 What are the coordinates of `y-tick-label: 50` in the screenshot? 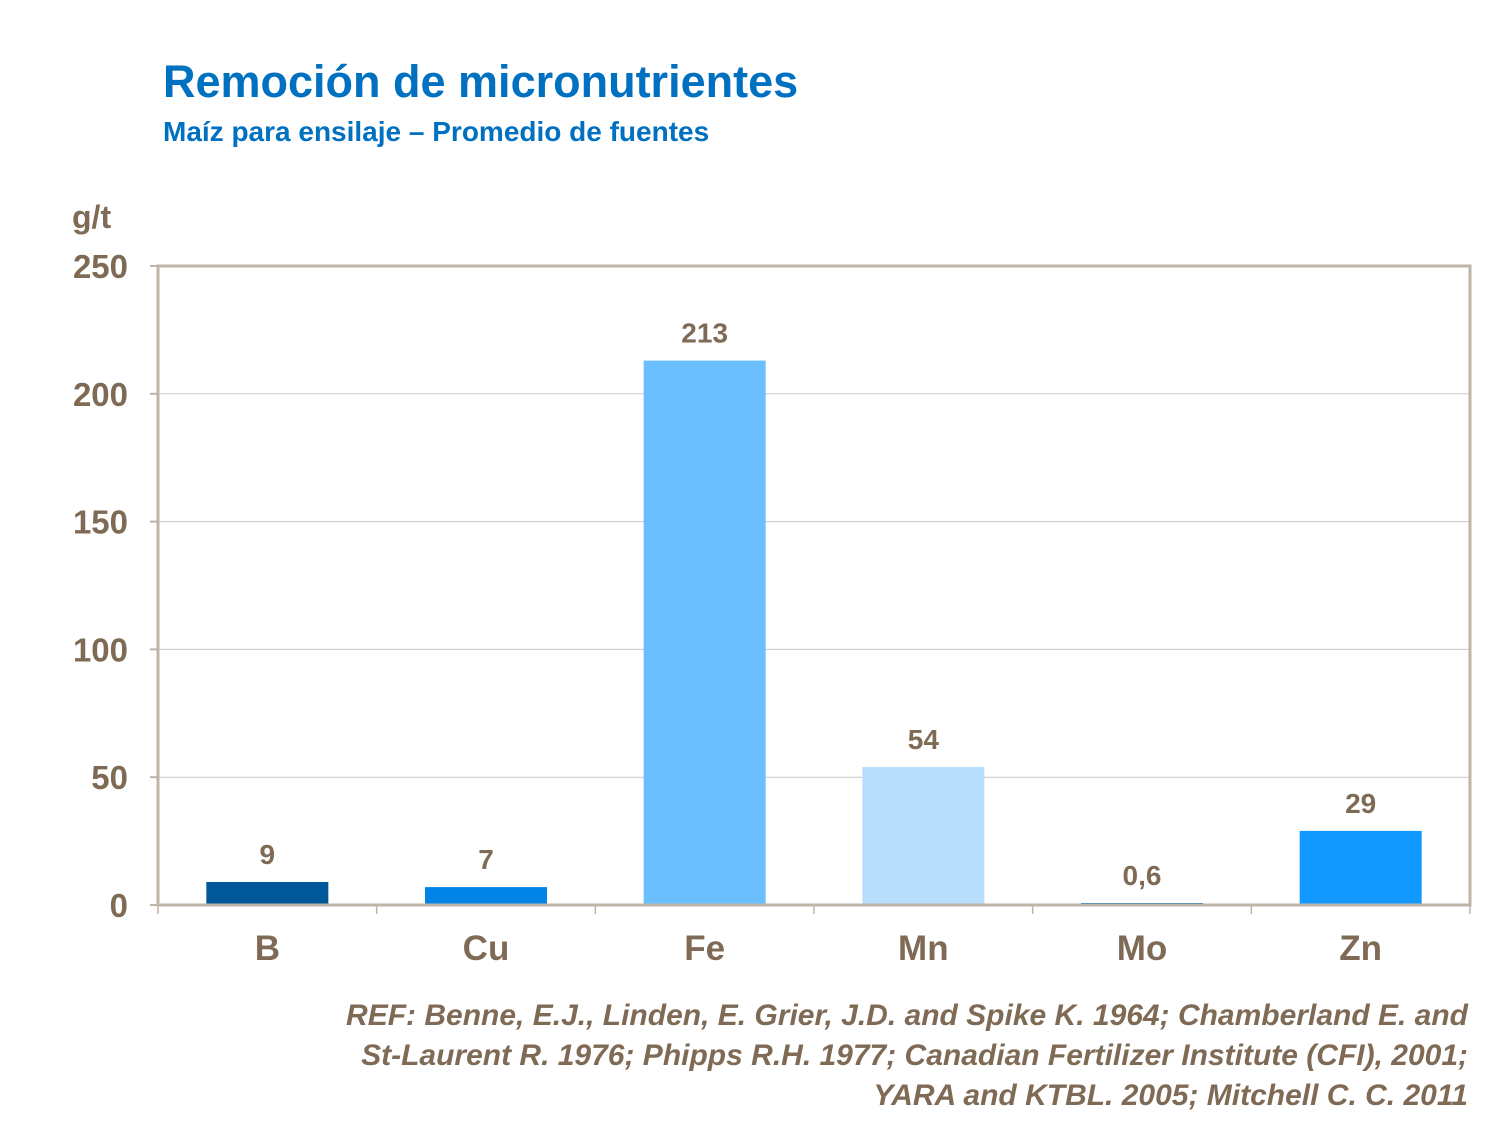 It's located at (109, 777).